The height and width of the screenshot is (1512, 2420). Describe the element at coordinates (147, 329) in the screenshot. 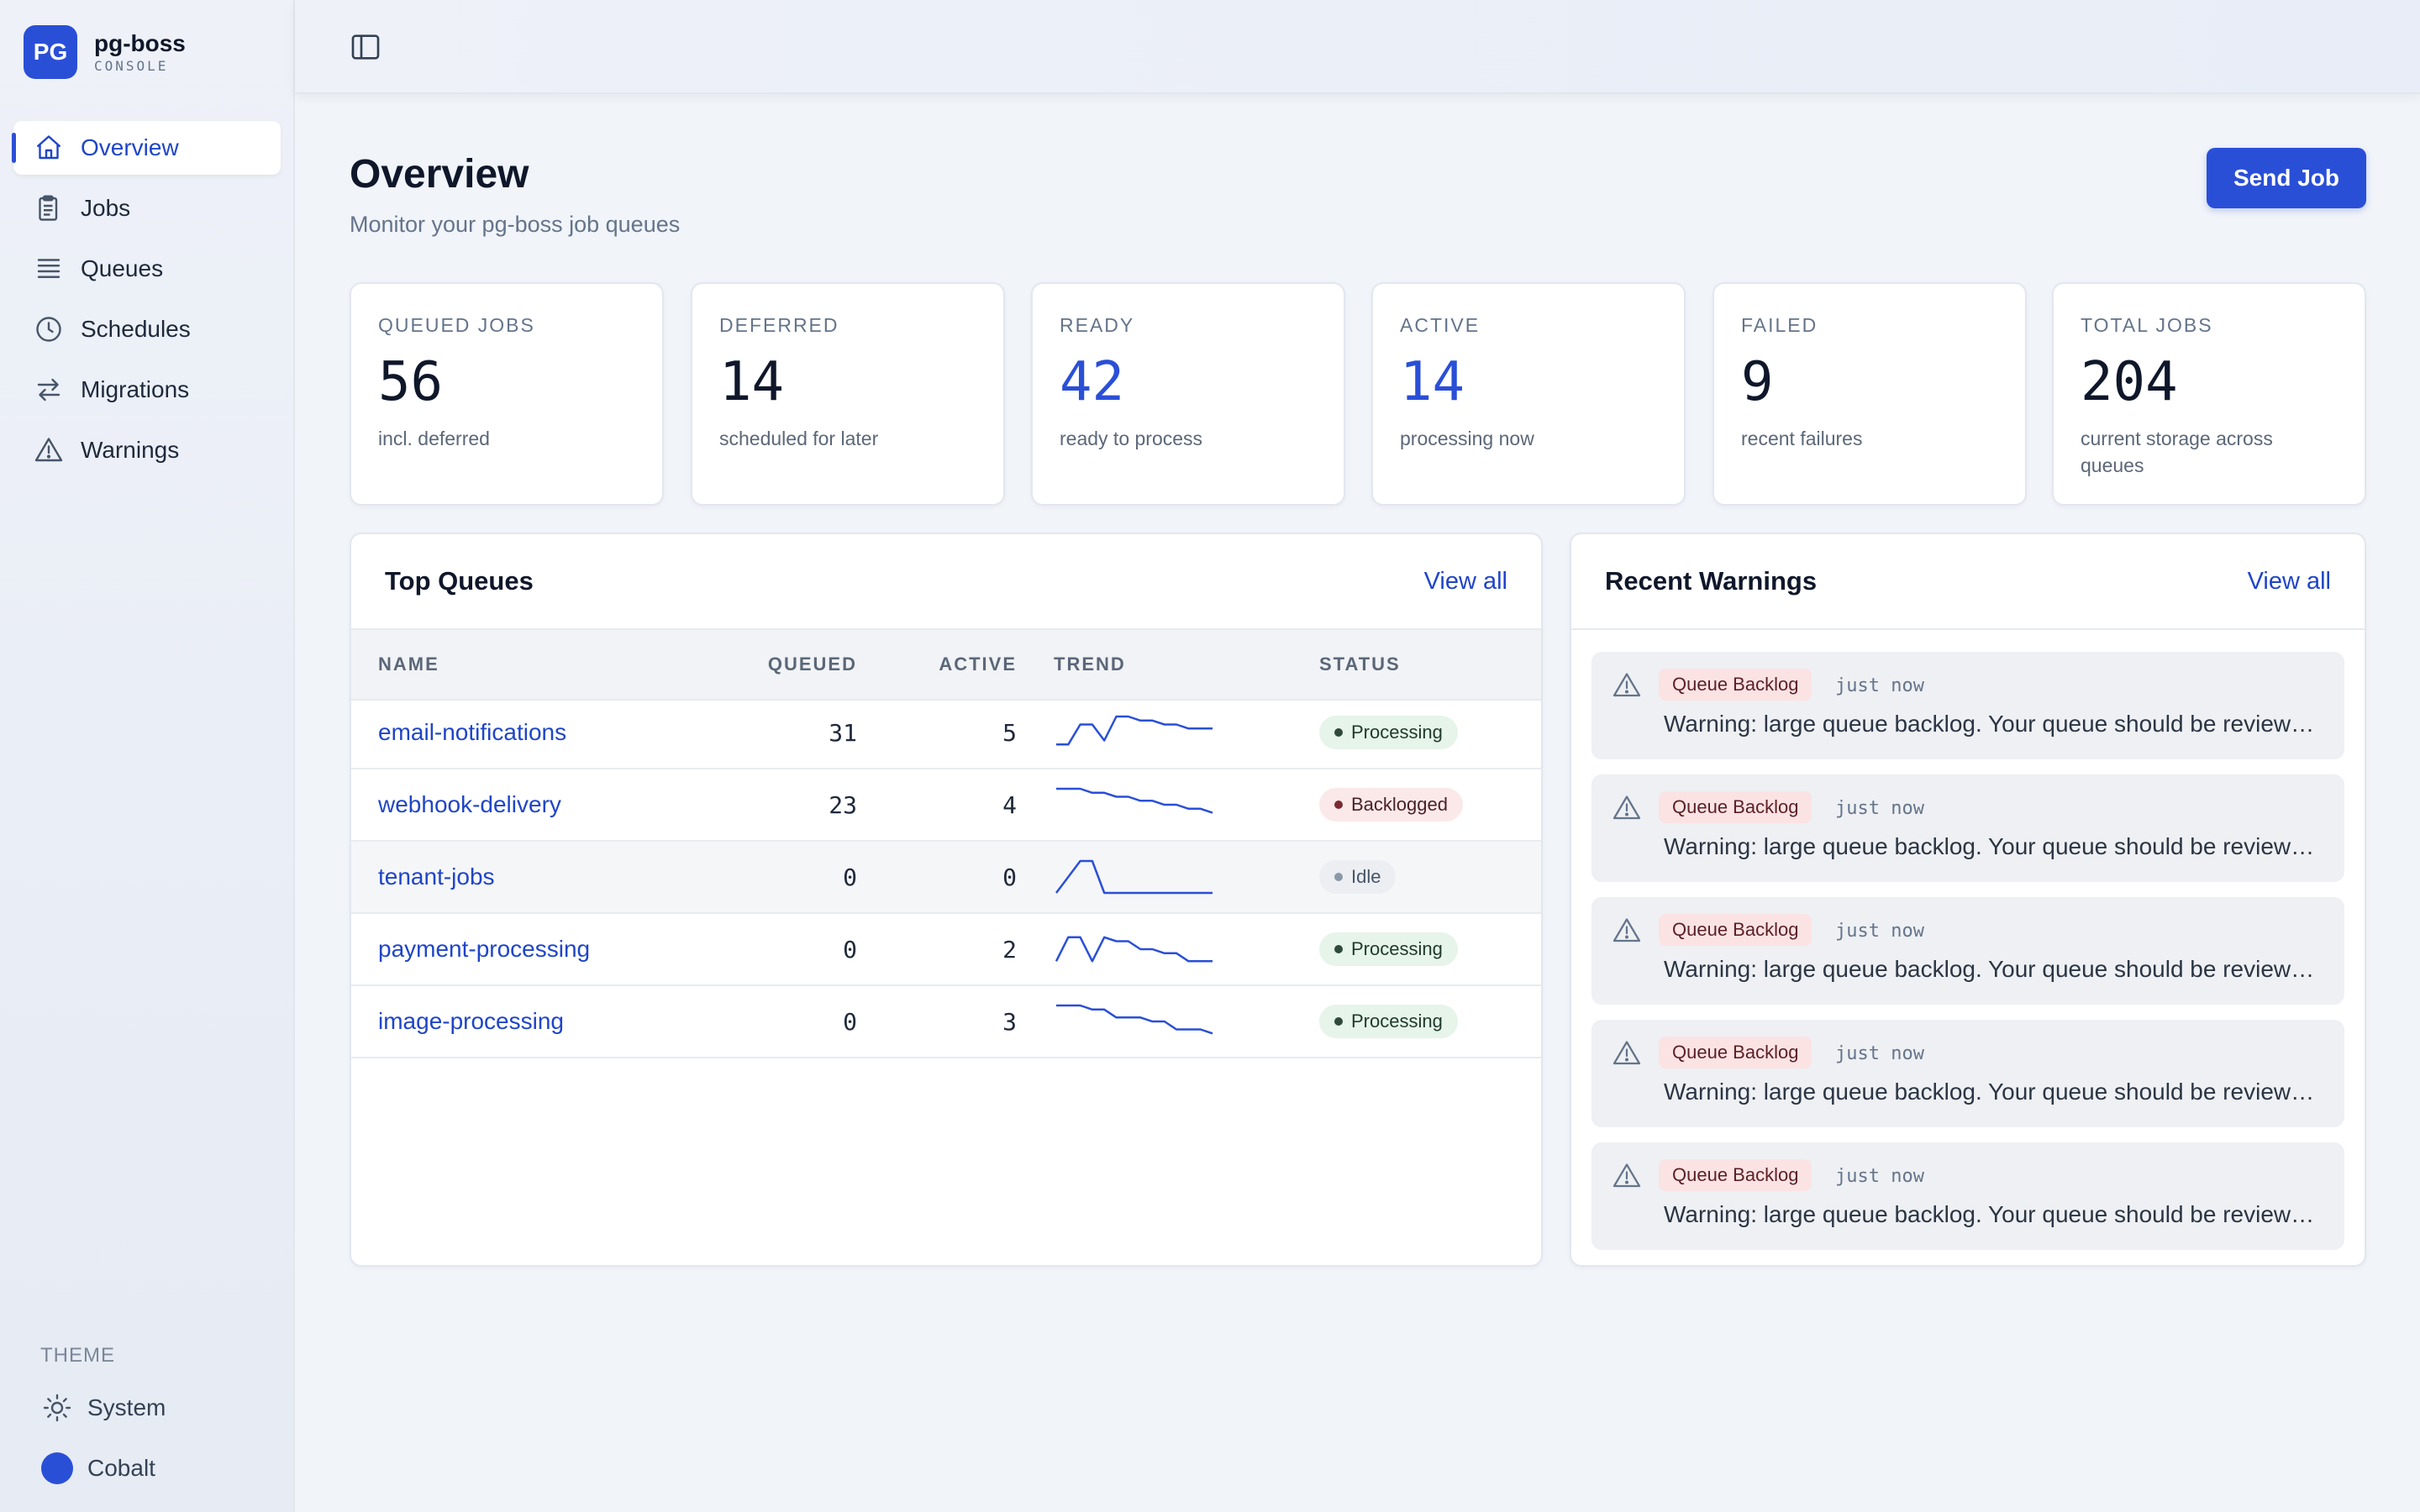

I see `sidebar-item-schedules: Schedules` at that location.